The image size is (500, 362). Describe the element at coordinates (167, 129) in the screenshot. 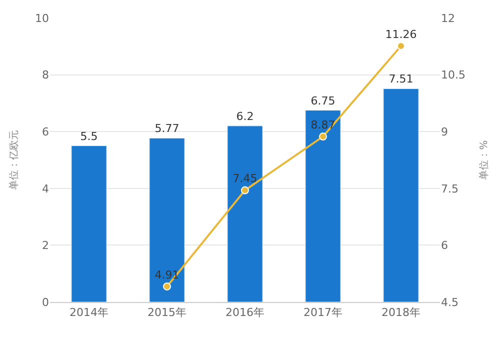

I see `data-label: 5.77` at that location.